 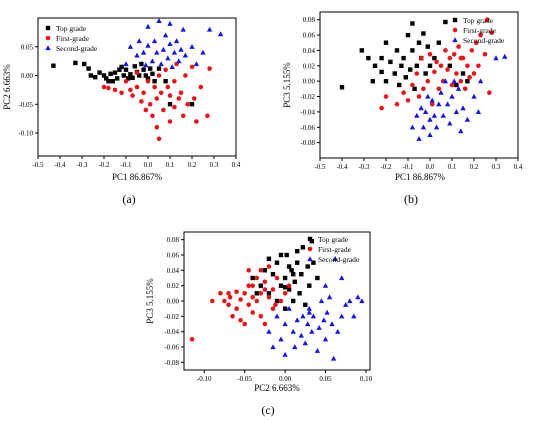 I want to click on legend-second-grade-label: Second-grade, so click(x=77, y=48).